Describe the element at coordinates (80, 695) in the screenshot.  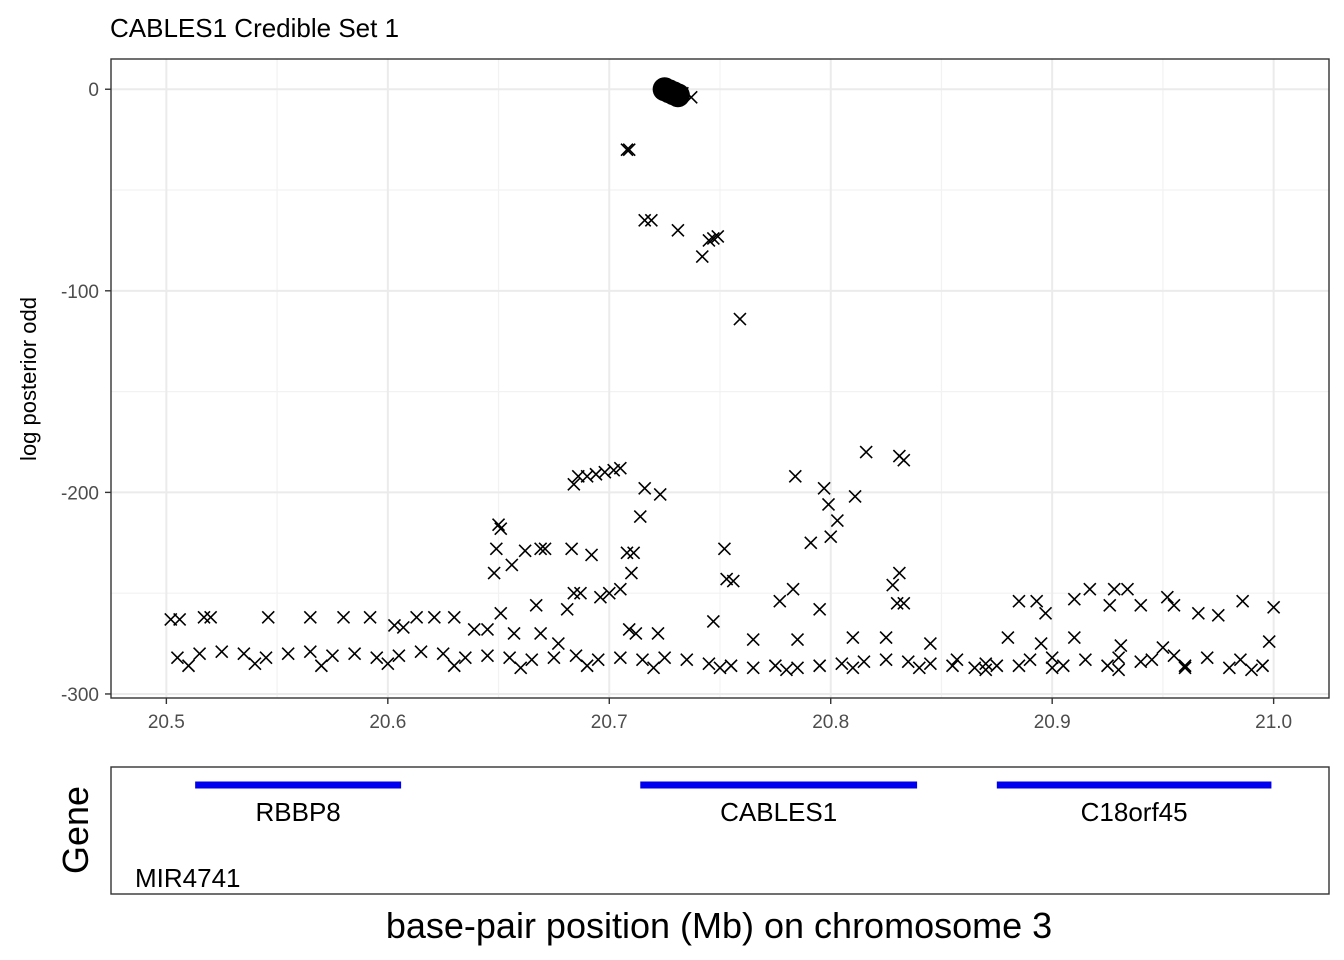
I see `y-tick-label: -300` at that location.